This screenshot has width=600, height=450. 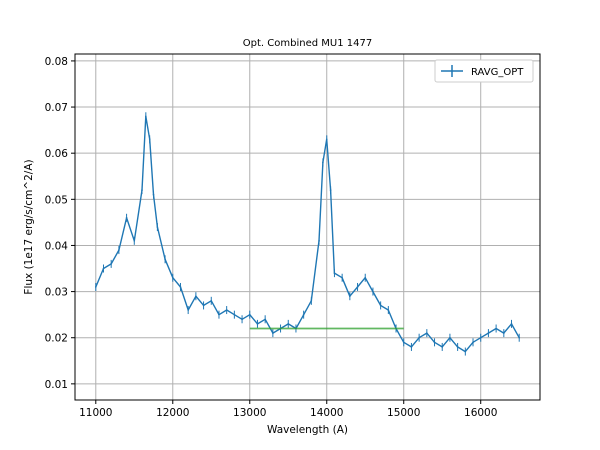 I want to click on y-tick-label: 0.06, so click(x=57, y=154).